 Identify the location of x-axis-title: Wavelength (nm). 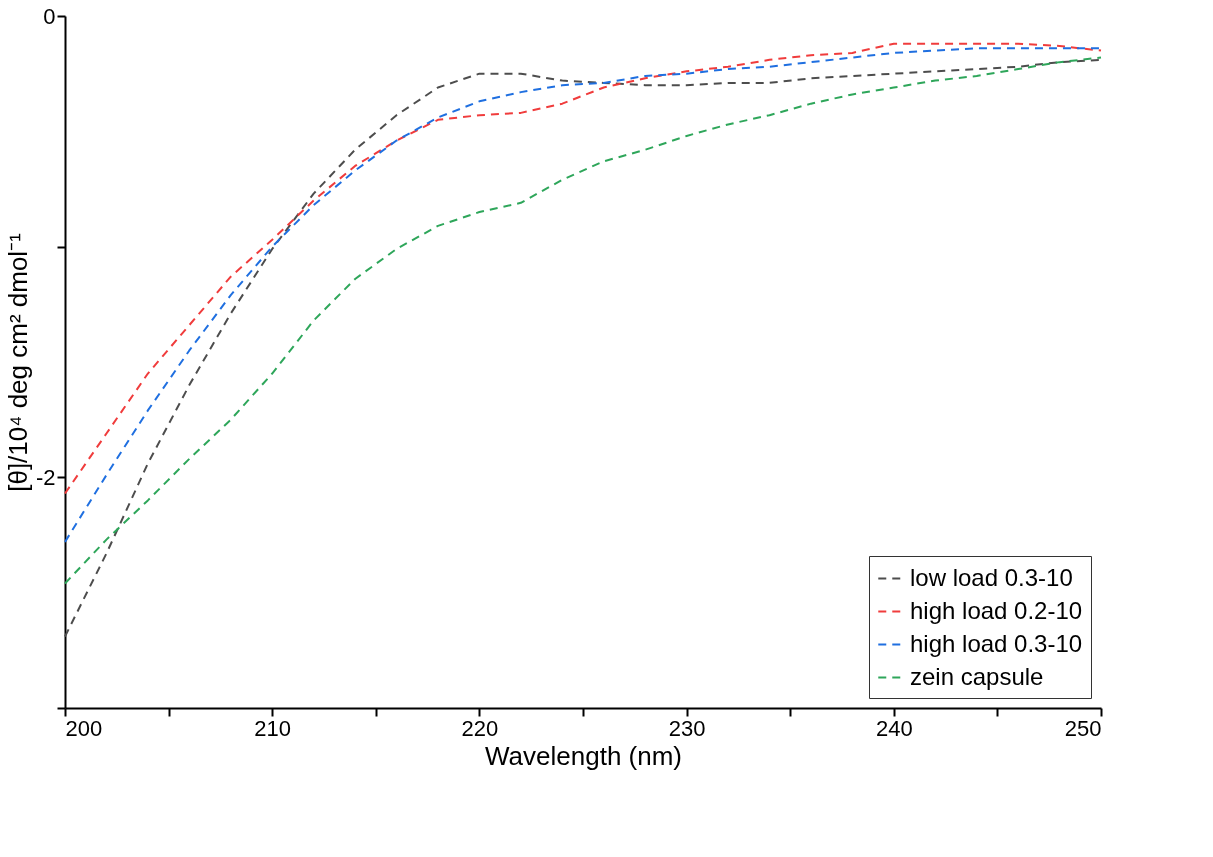
(583, 755).